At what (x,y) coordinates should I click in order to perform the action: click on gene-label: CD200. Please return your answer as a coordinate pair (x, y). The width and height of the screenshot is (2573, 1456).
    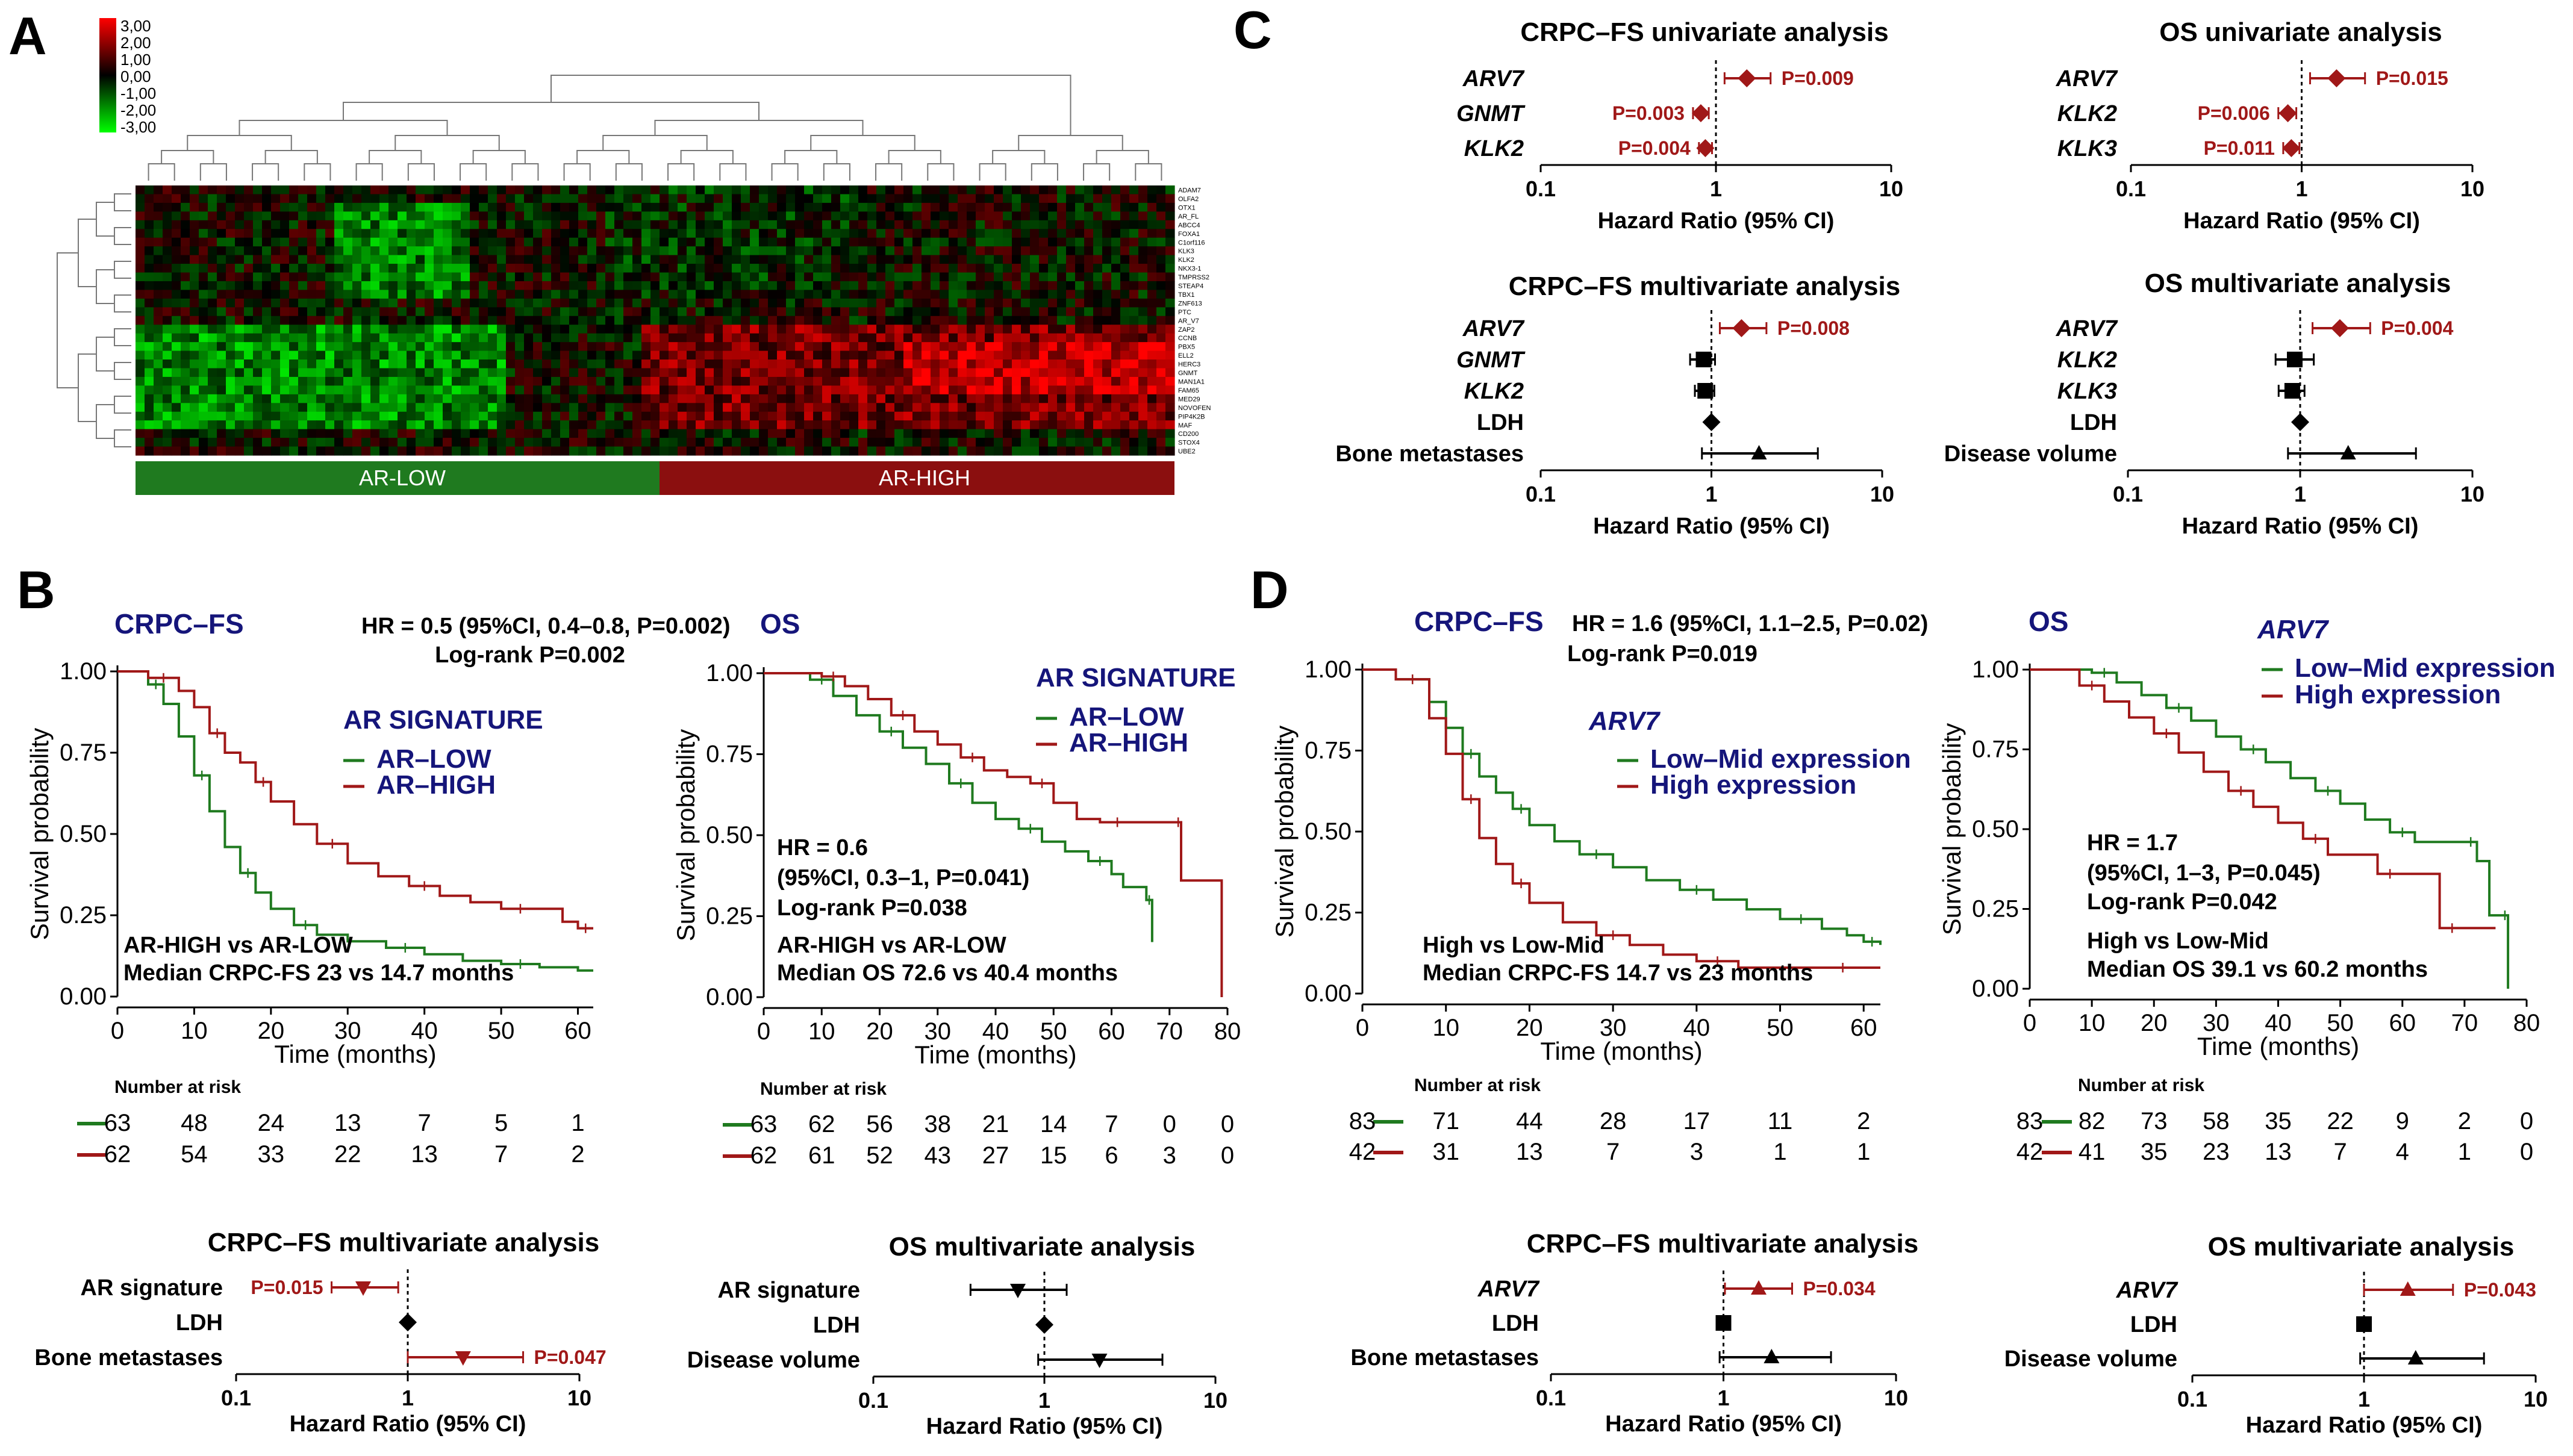
    Looking at the image, I should click on (1188, 435).